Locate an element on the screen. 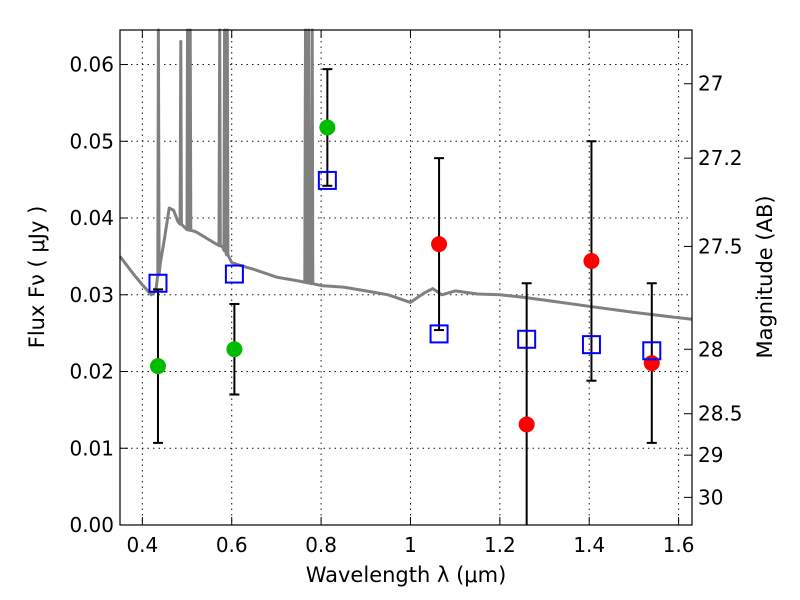 Image resolution: width=800 pixels, height=600 pixels. x-tick-label: 0.8 is located at coordinates (321, 545).